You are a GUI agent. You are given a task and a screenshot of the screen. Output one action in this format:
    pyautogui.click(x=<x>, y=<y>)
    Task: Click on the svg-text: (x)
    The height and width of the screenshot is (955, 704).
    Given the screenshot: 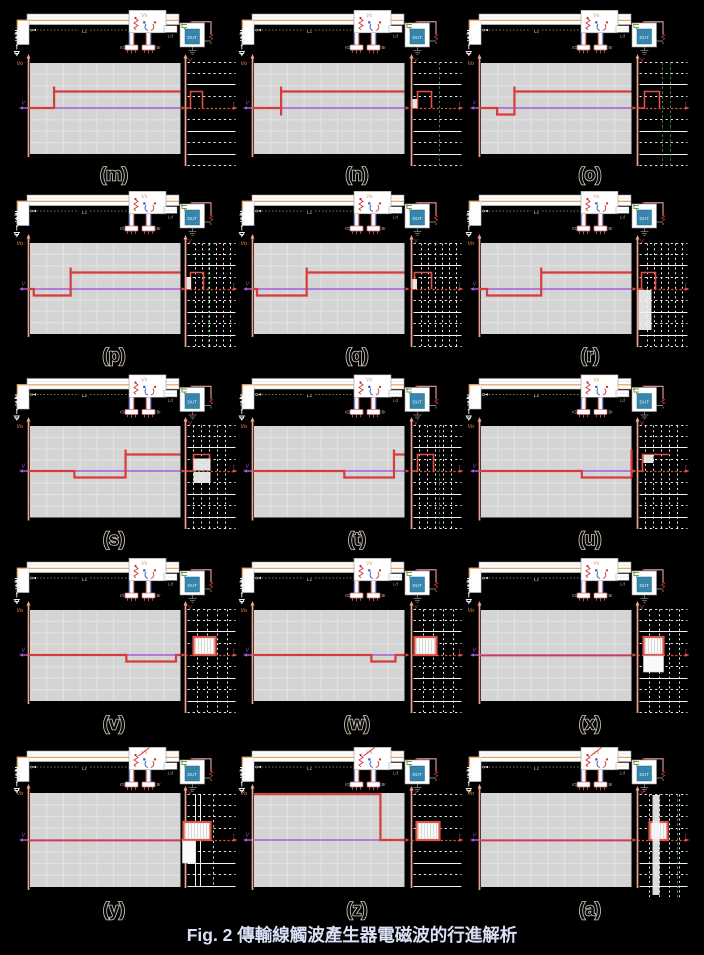 What is the action you would take?
    pyautogui.click(x=590, y=724)
    